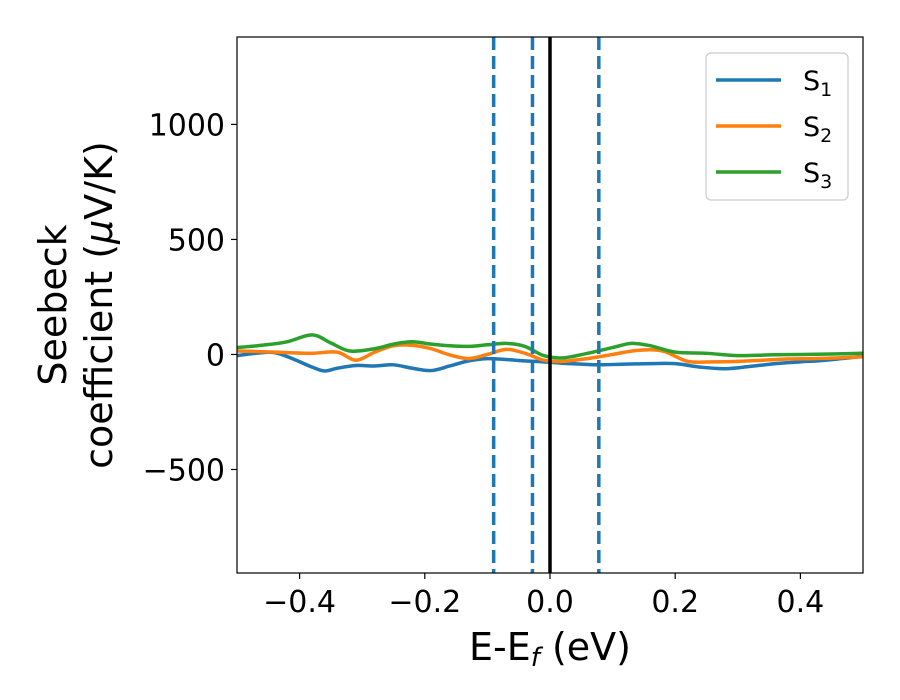 This screenshot has height=700, width=900. I want to click on x-tick-label: −0.2, so click(424, 602).